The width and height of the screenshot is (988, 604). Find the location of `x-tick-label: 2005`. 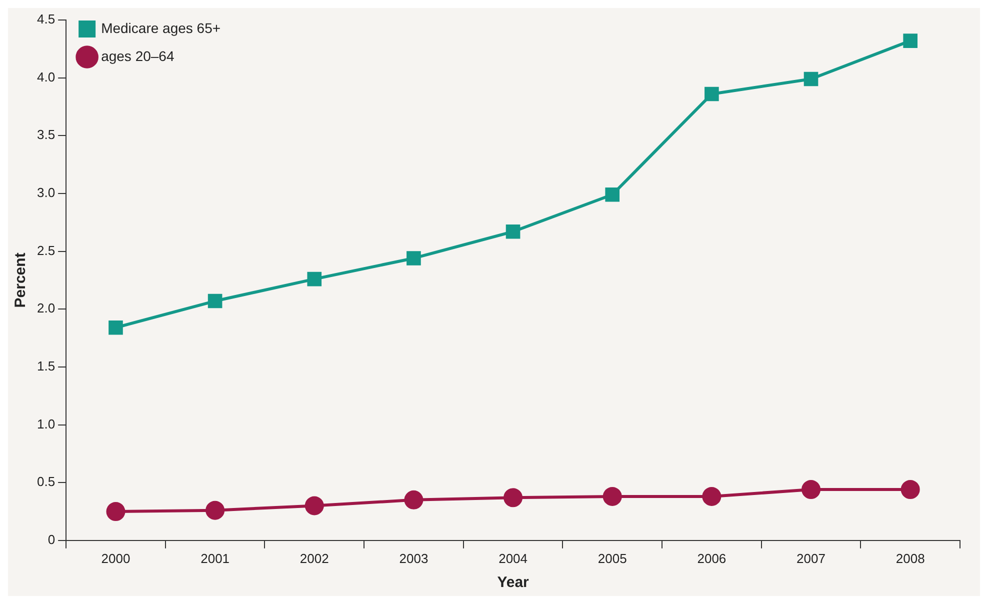

x-tick-label: 2005 is located at coordinates (612, 558).